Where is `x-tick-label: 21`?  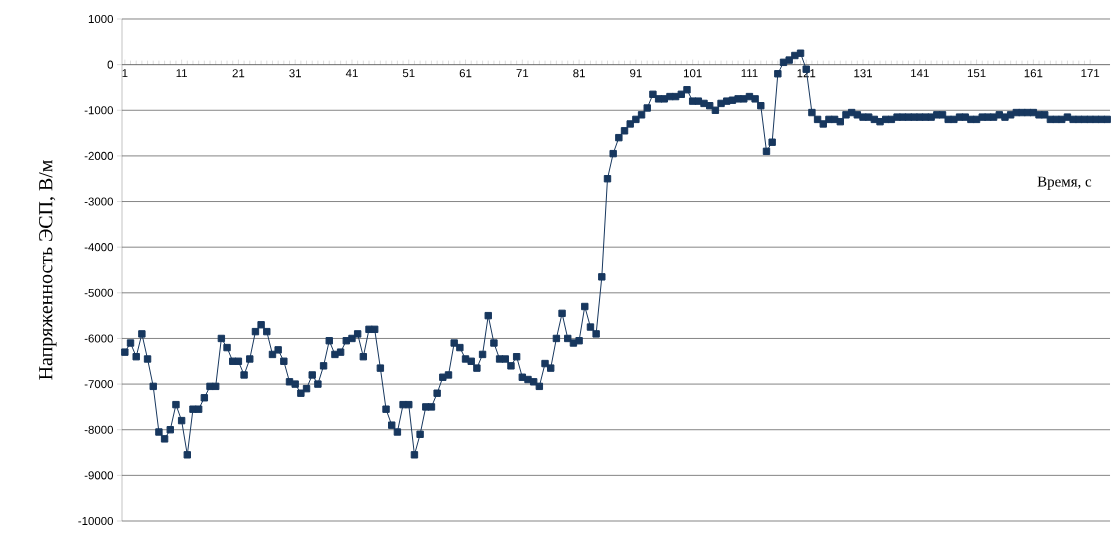
x-tick-label: 21 is located at coordinates (238, 73).